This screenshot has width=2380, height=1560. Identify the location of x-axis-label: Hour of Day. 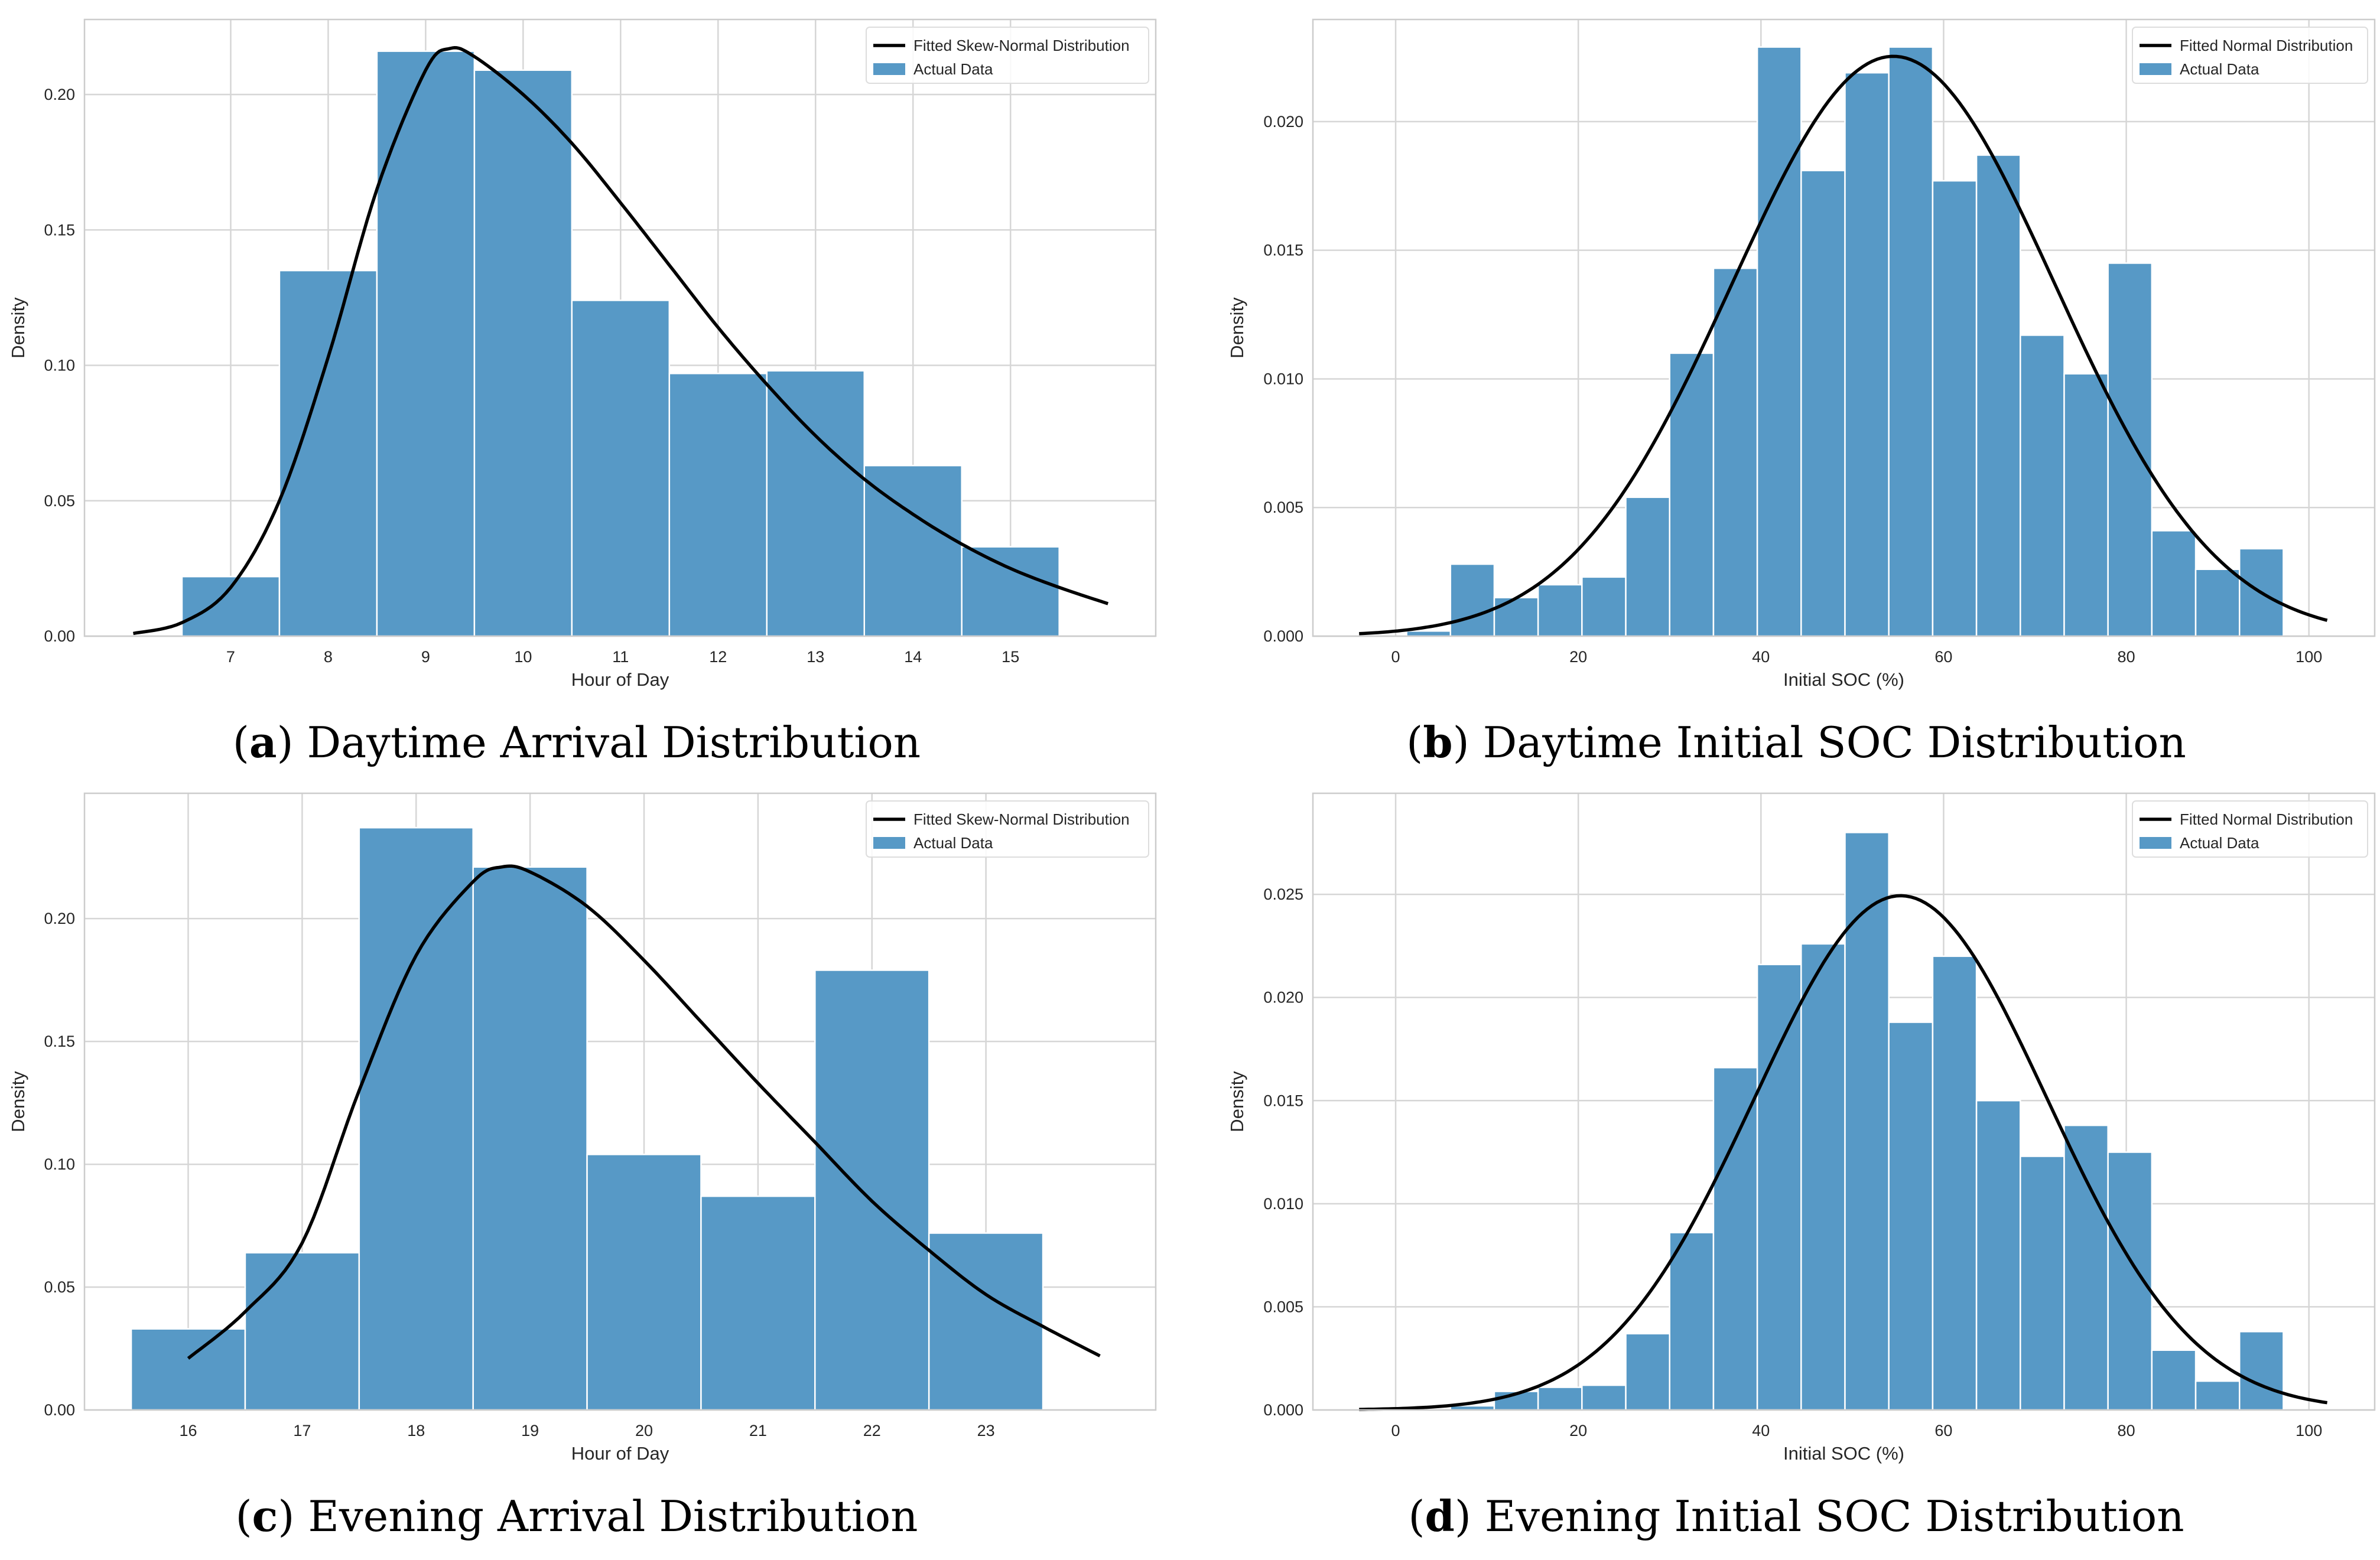
(620, 679).